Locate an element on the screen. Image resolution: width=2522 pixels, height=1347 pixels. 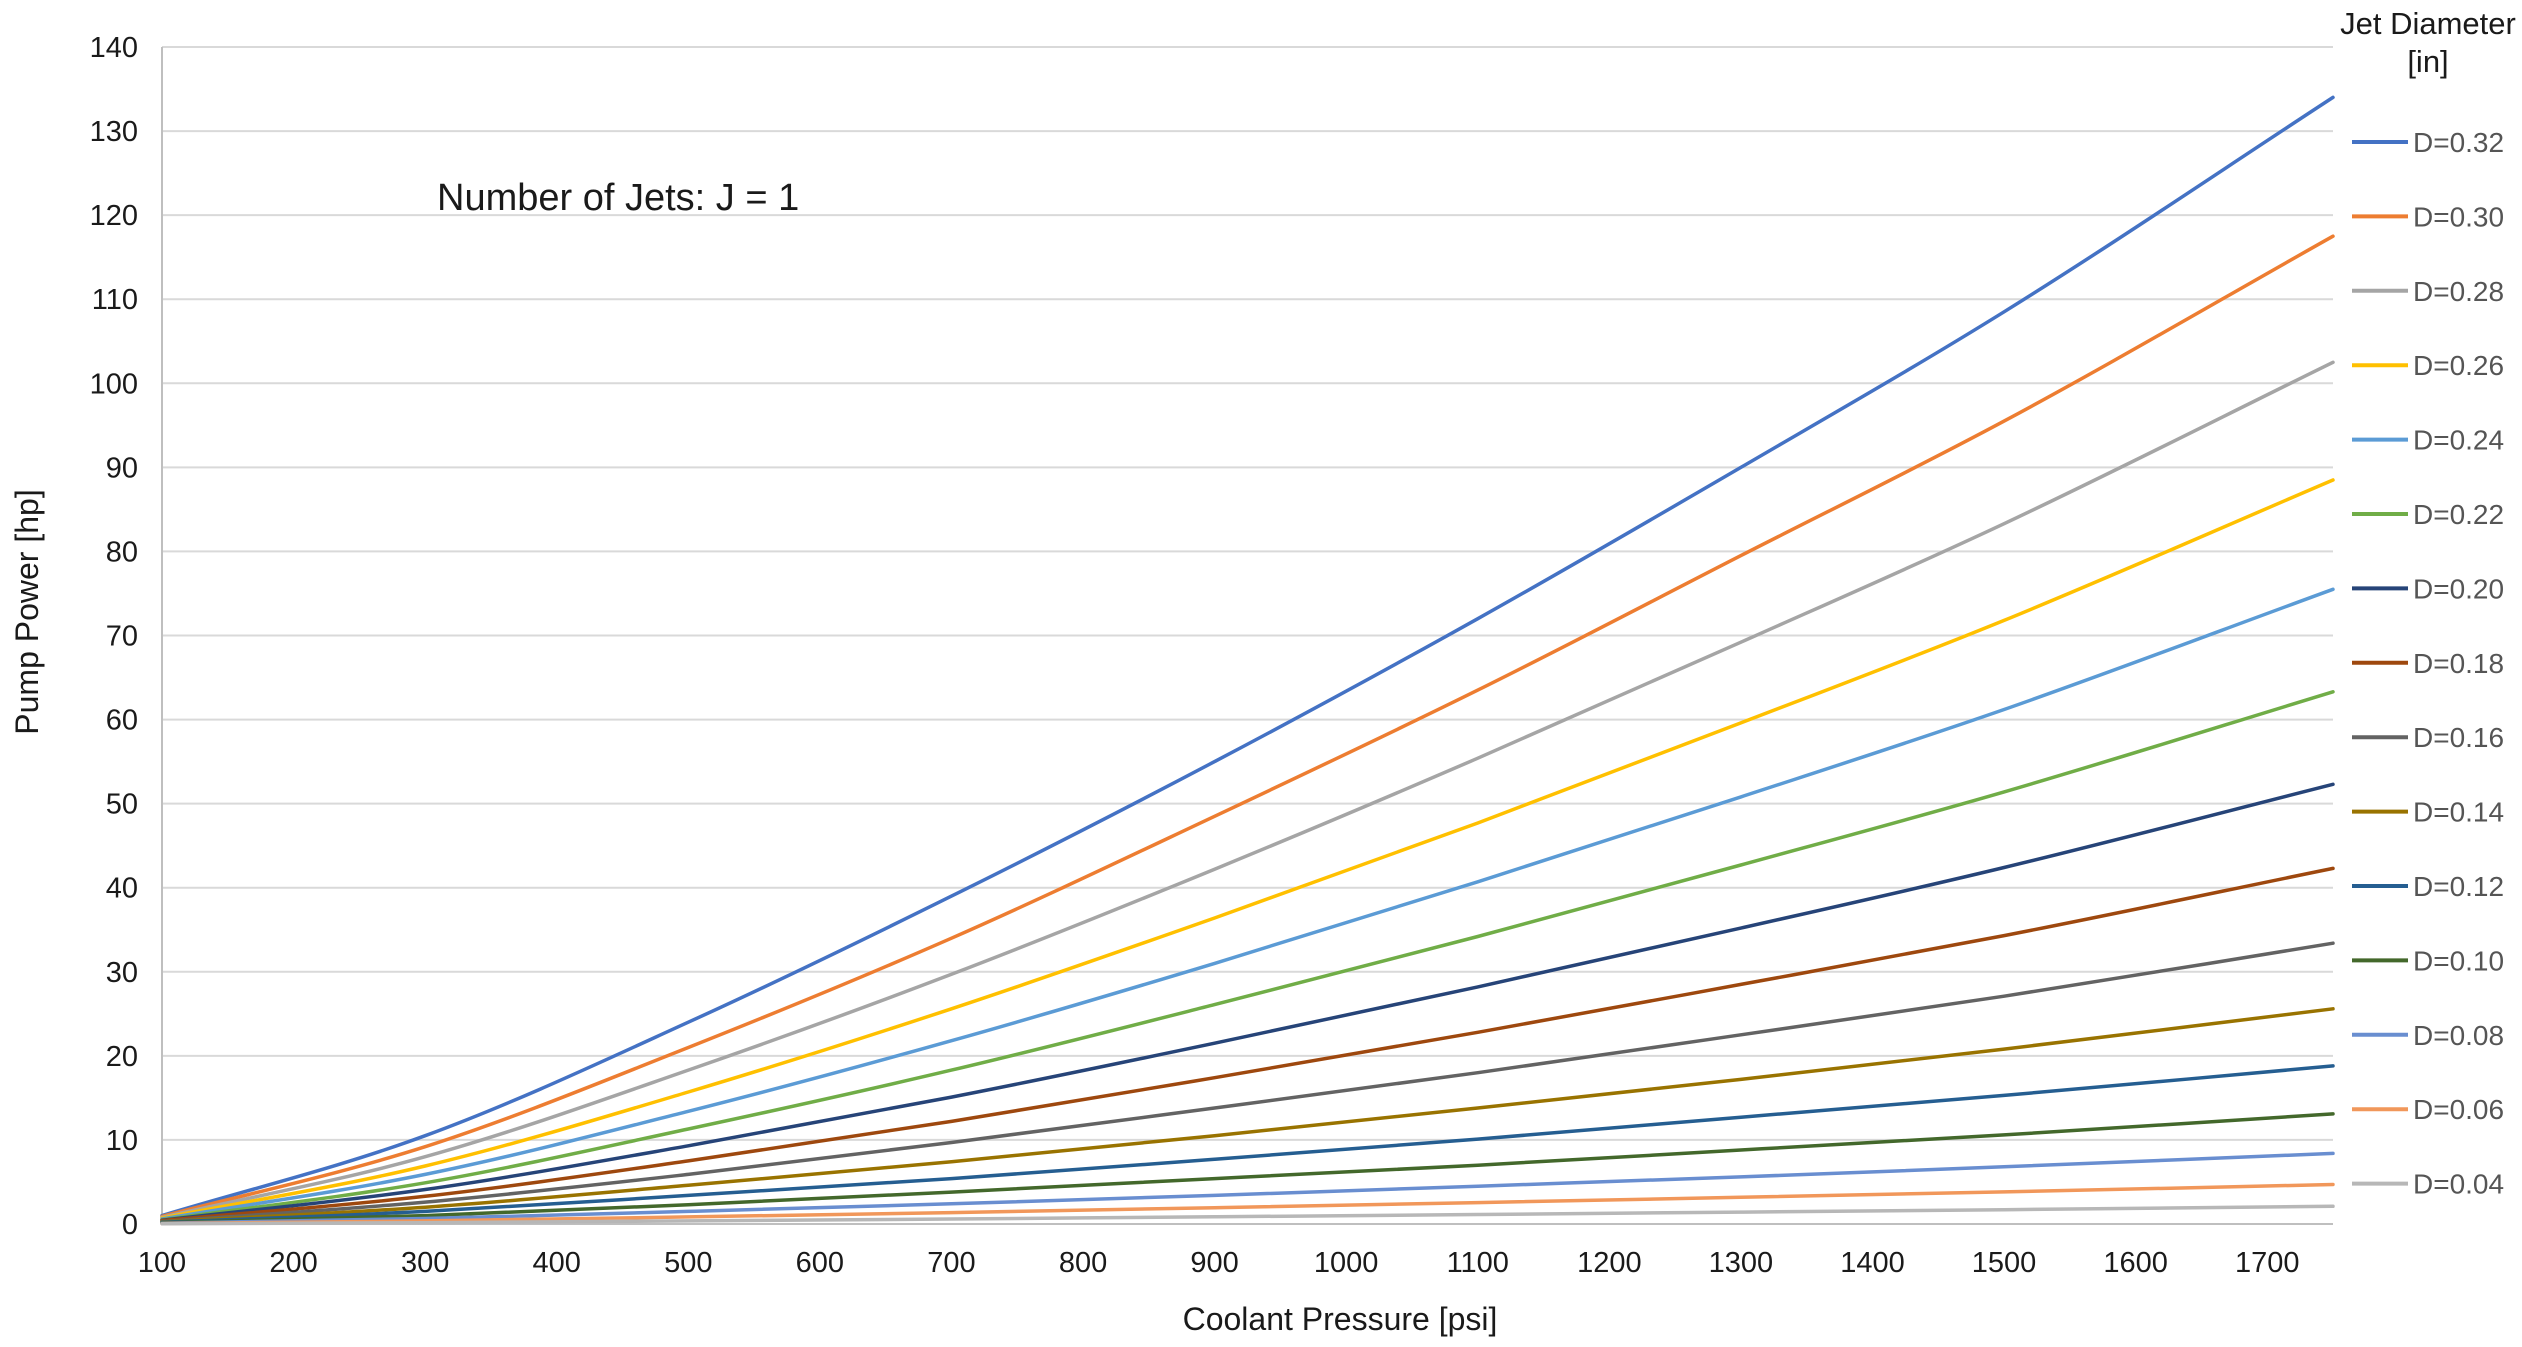
legend-item: D=0.18 is located at coordinates (2428, 663).